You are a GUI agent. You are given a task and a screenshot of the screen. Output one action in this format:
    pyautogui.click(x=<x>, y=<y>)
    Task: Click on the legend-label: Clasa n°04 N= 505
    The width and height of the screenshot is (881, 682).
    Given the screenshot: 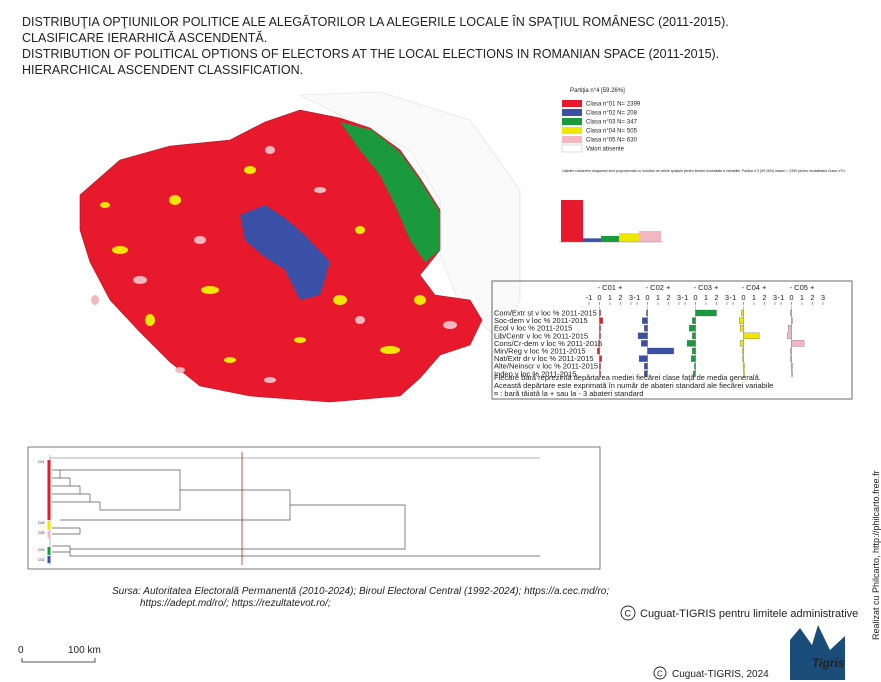 What is the action you would take?
    pyautogui.click(x=612, y=132)
    